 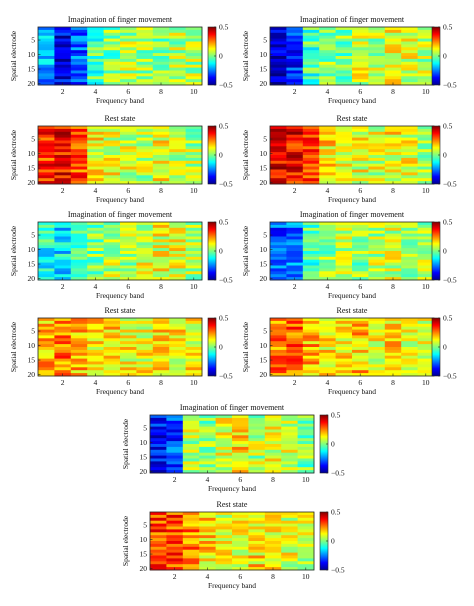 I want to click on x-tick-label: 6, so click(x=240, y=479).